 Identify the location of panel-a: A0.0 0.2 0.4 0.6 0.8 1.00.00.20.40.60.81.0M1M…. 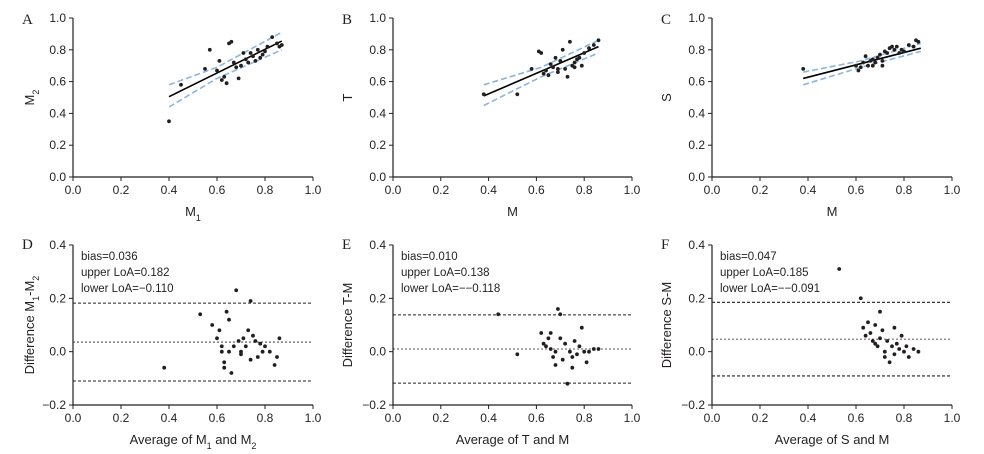
(172, 117).